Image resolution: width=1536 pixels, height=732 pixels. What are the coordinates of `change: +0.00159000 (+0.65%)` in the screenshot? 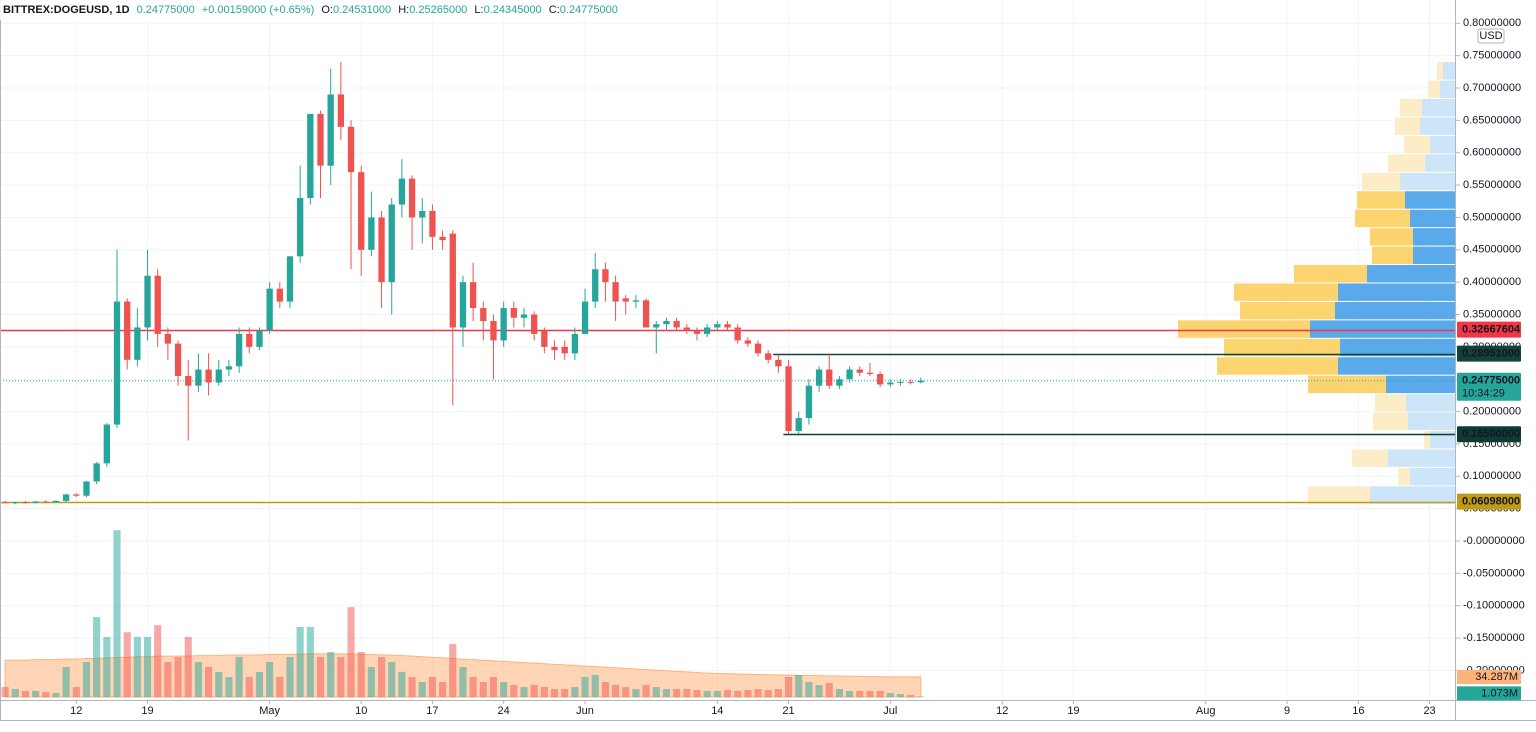 It's located at (258, 10).